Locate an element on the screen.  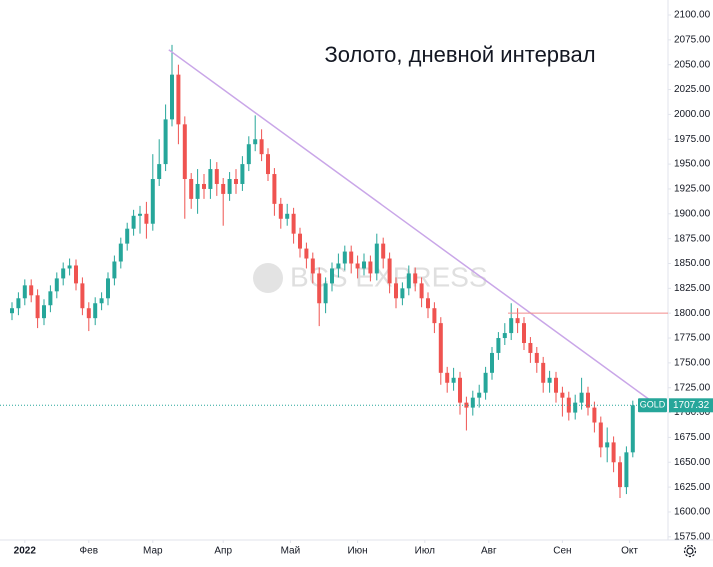
symbol-badge is located at coordinates (652, 405).